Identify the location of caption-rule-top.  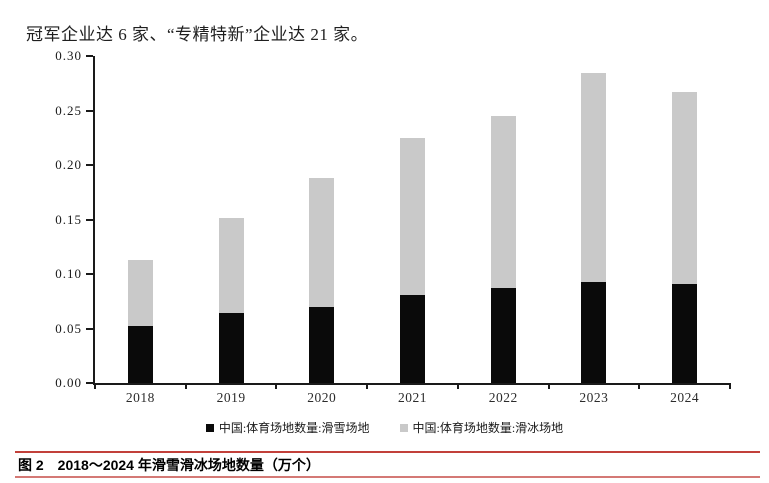
(387, 452).